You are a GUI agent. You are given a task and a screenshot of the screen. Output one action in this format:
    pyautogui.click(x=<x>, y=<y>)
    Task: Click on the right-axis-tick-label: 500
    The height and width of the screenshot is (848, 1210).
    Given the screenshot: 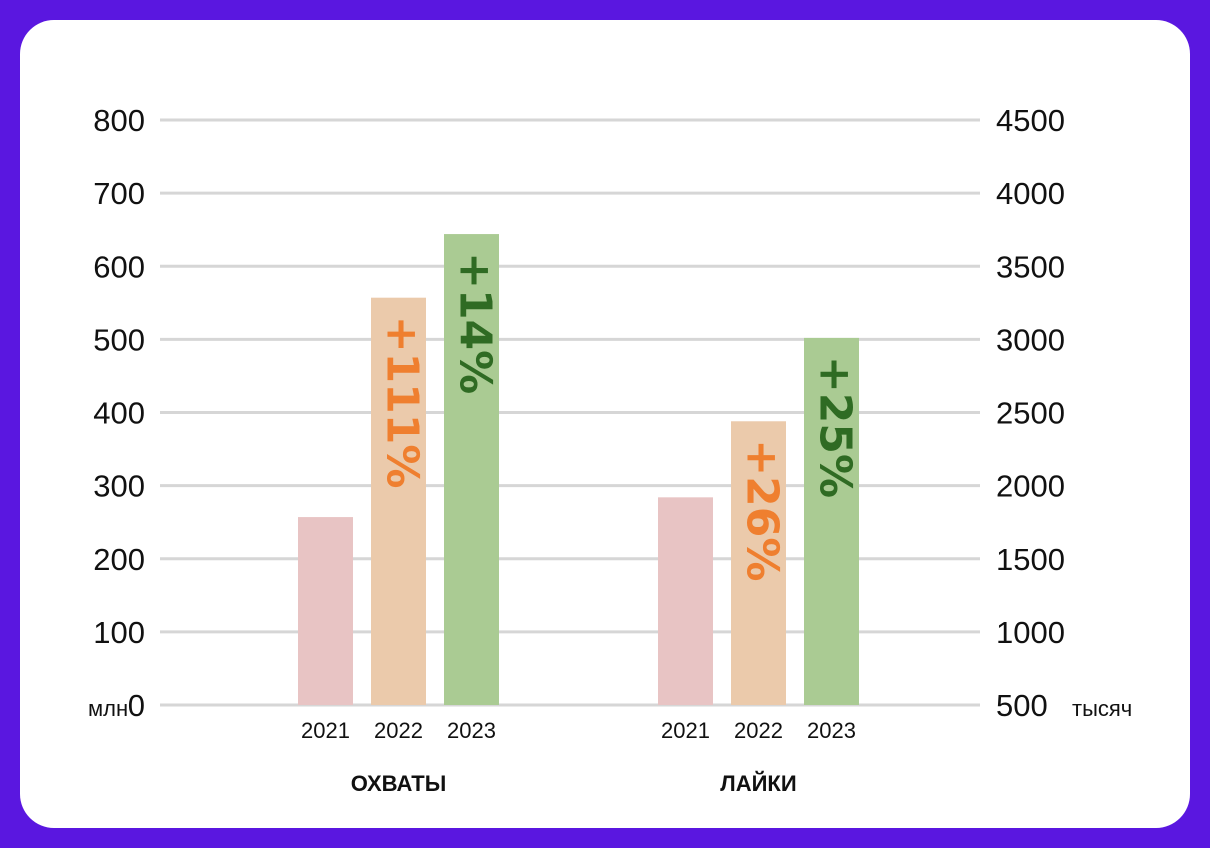 What is the action you would take?
    pyautogui.click(x=1022, y=705)
    